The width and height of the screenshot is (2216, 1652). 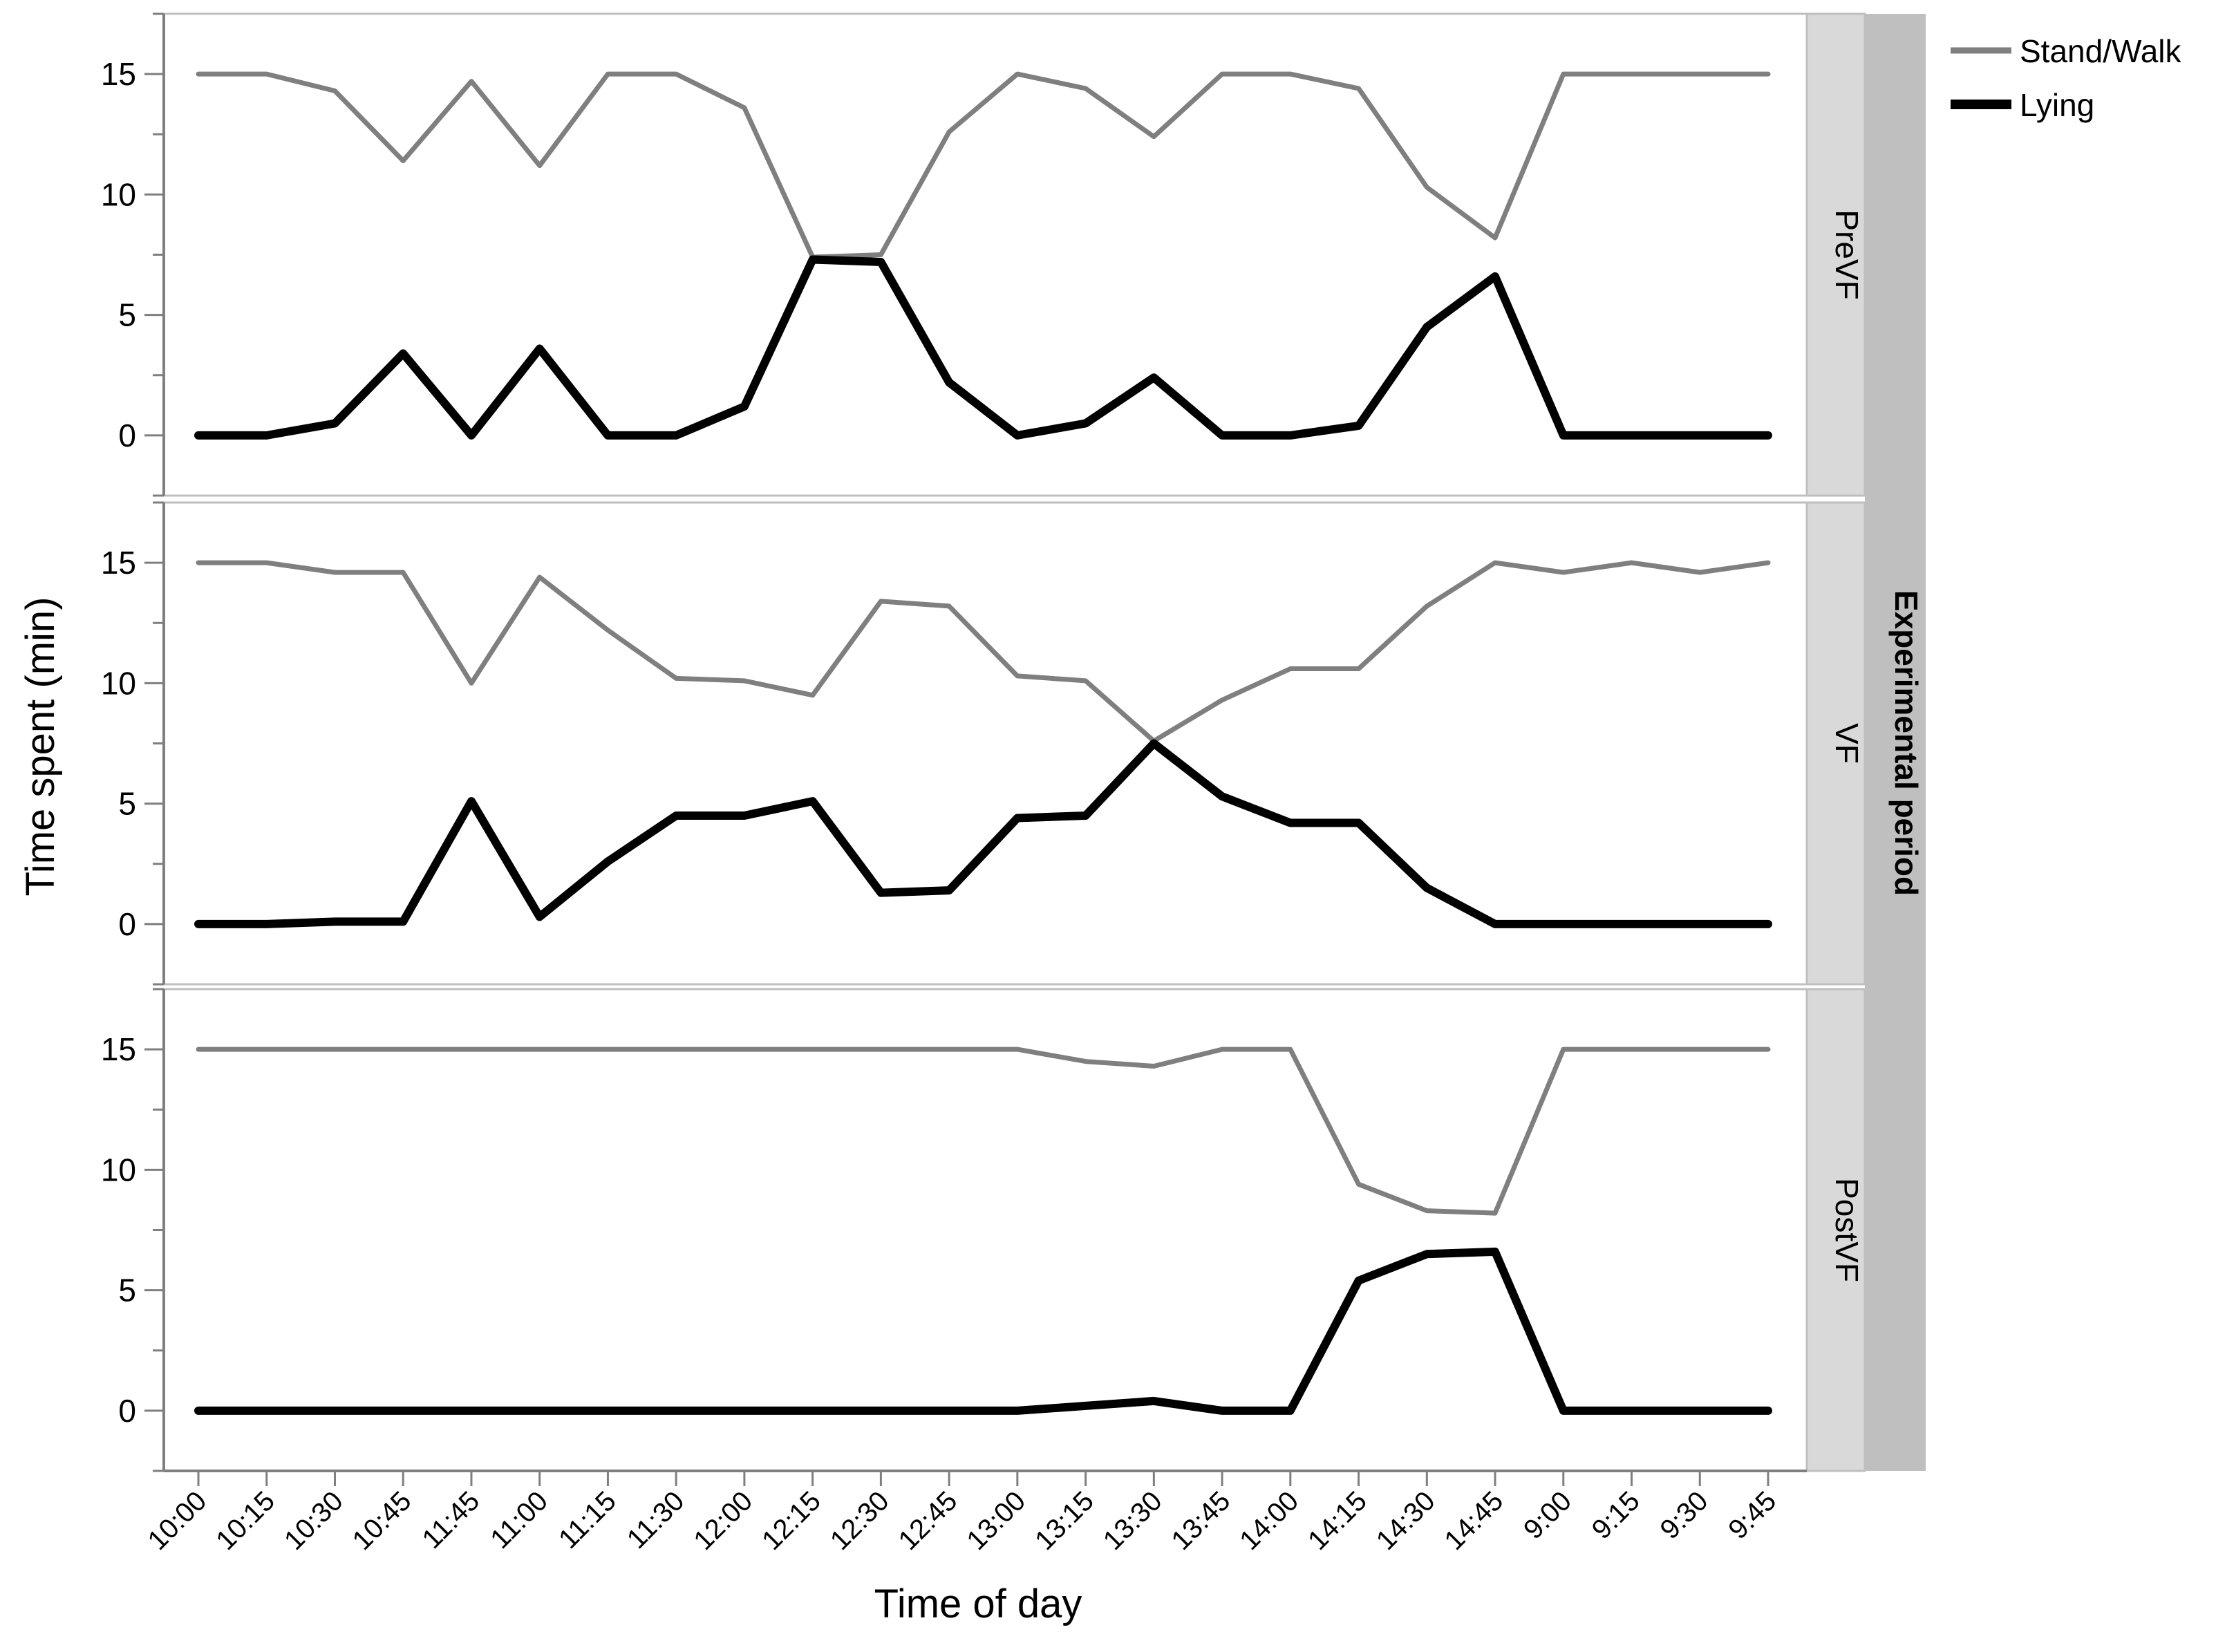 What do you see at coordinates (245, 1521) in the screenshot?
I see `x-tick-label: 10:15` at bounding box center [245, 1521].